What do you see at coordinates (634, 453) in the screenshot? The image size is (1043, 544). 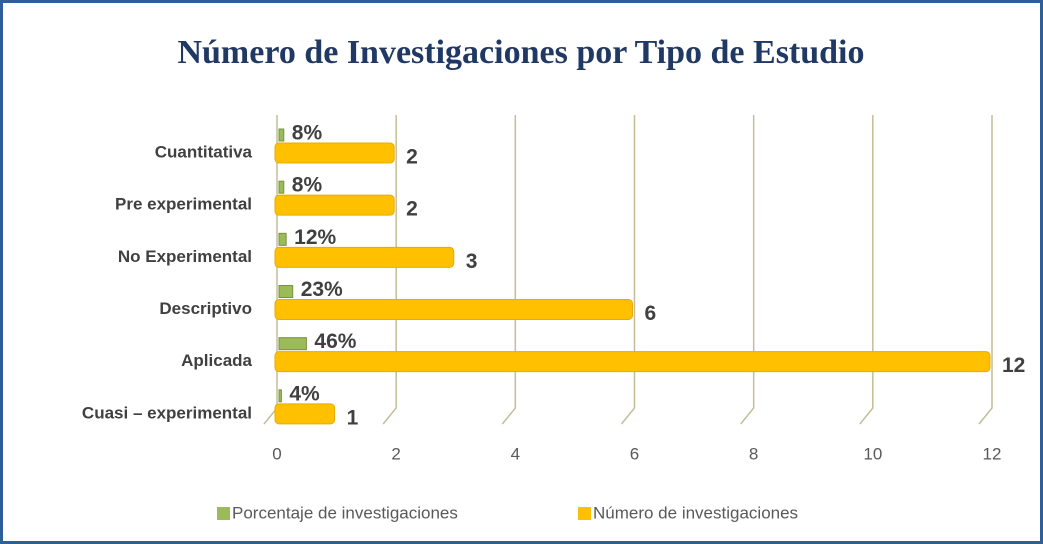 I see `x-tick-label: 6` at bounding box center [634, 453].